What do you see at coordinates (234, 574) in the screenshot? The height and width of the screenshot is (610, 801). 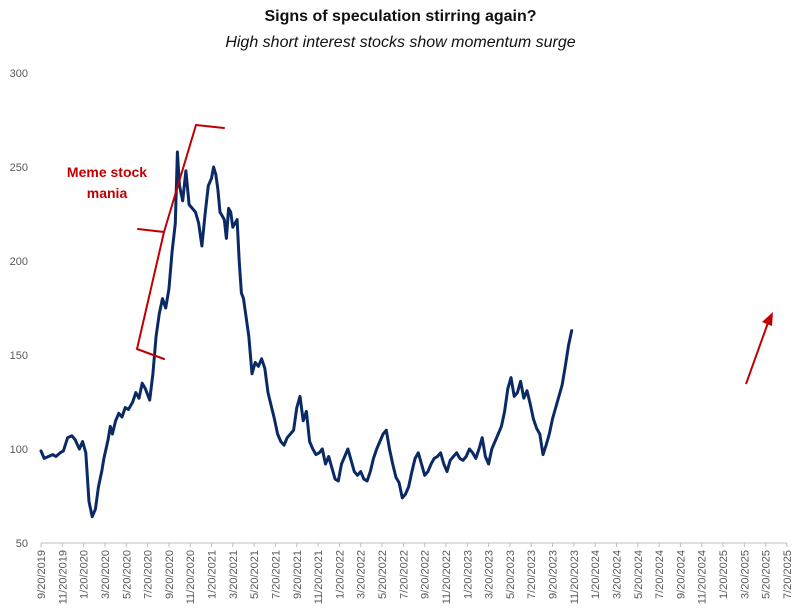 I see `x-tick-label: 3/20/2021` at bounding box center [234, 574].